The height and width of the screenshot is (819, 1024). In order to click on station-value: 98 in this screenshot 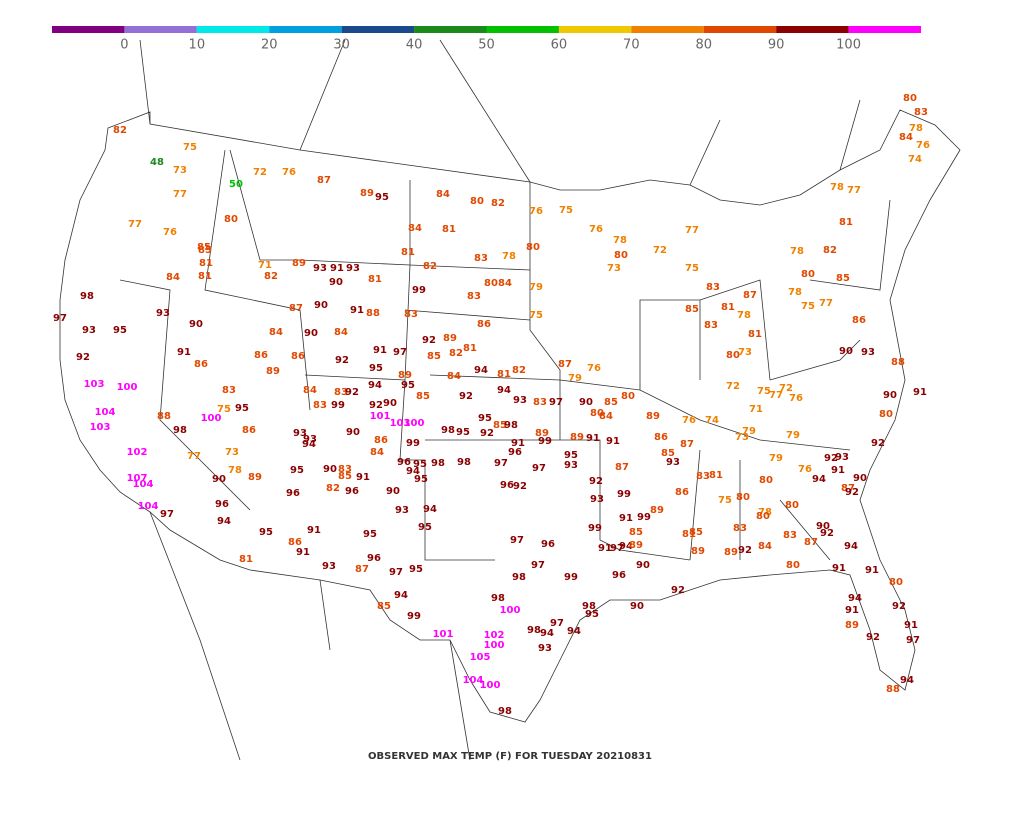, I will do `click(511, 425)`.